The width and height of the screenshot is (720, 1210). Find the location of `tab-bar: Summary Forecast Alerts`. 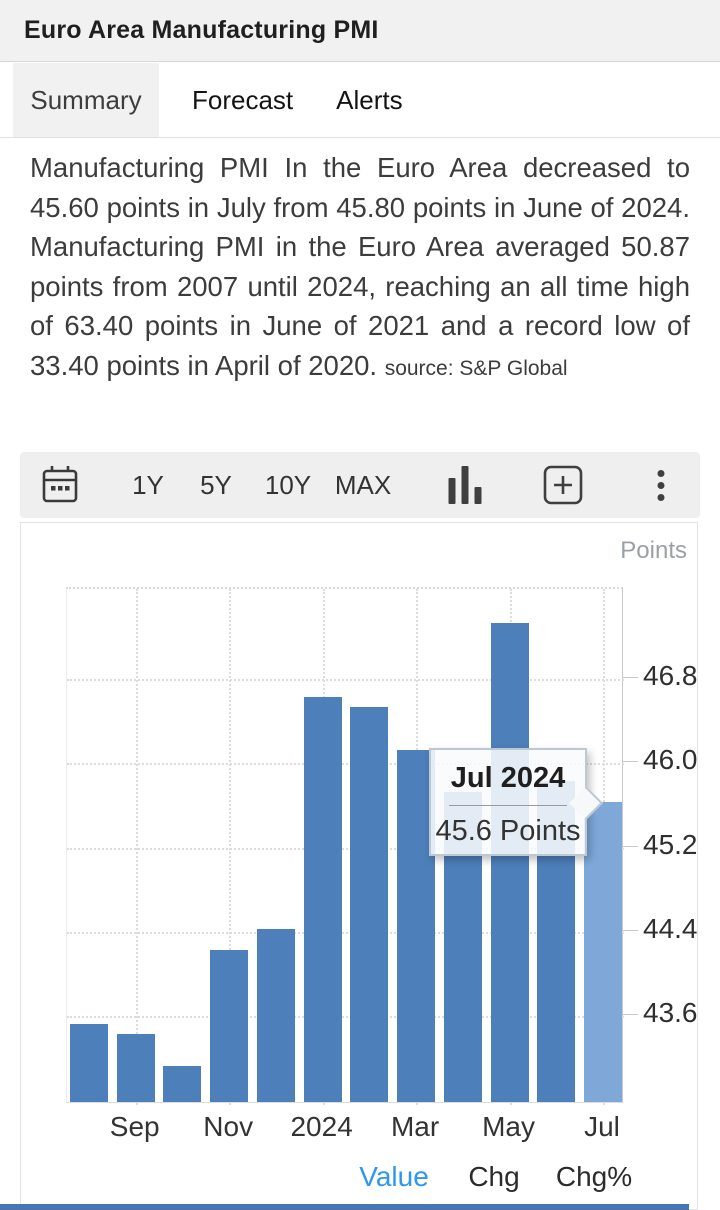

tab-bar: Summary Forecast Alerts is located at coordinates (360, 100).